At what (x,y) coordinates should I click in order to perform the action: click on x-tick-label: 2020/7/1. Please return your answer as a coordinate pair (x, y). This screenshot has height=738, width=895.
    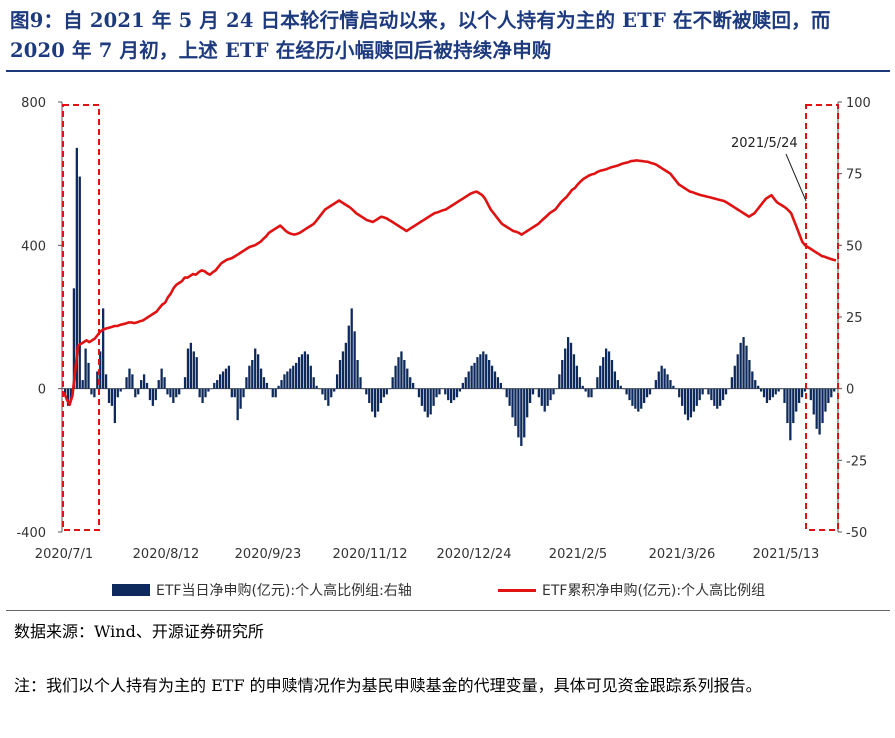
    Looking at the image, I should click on (64, 554).